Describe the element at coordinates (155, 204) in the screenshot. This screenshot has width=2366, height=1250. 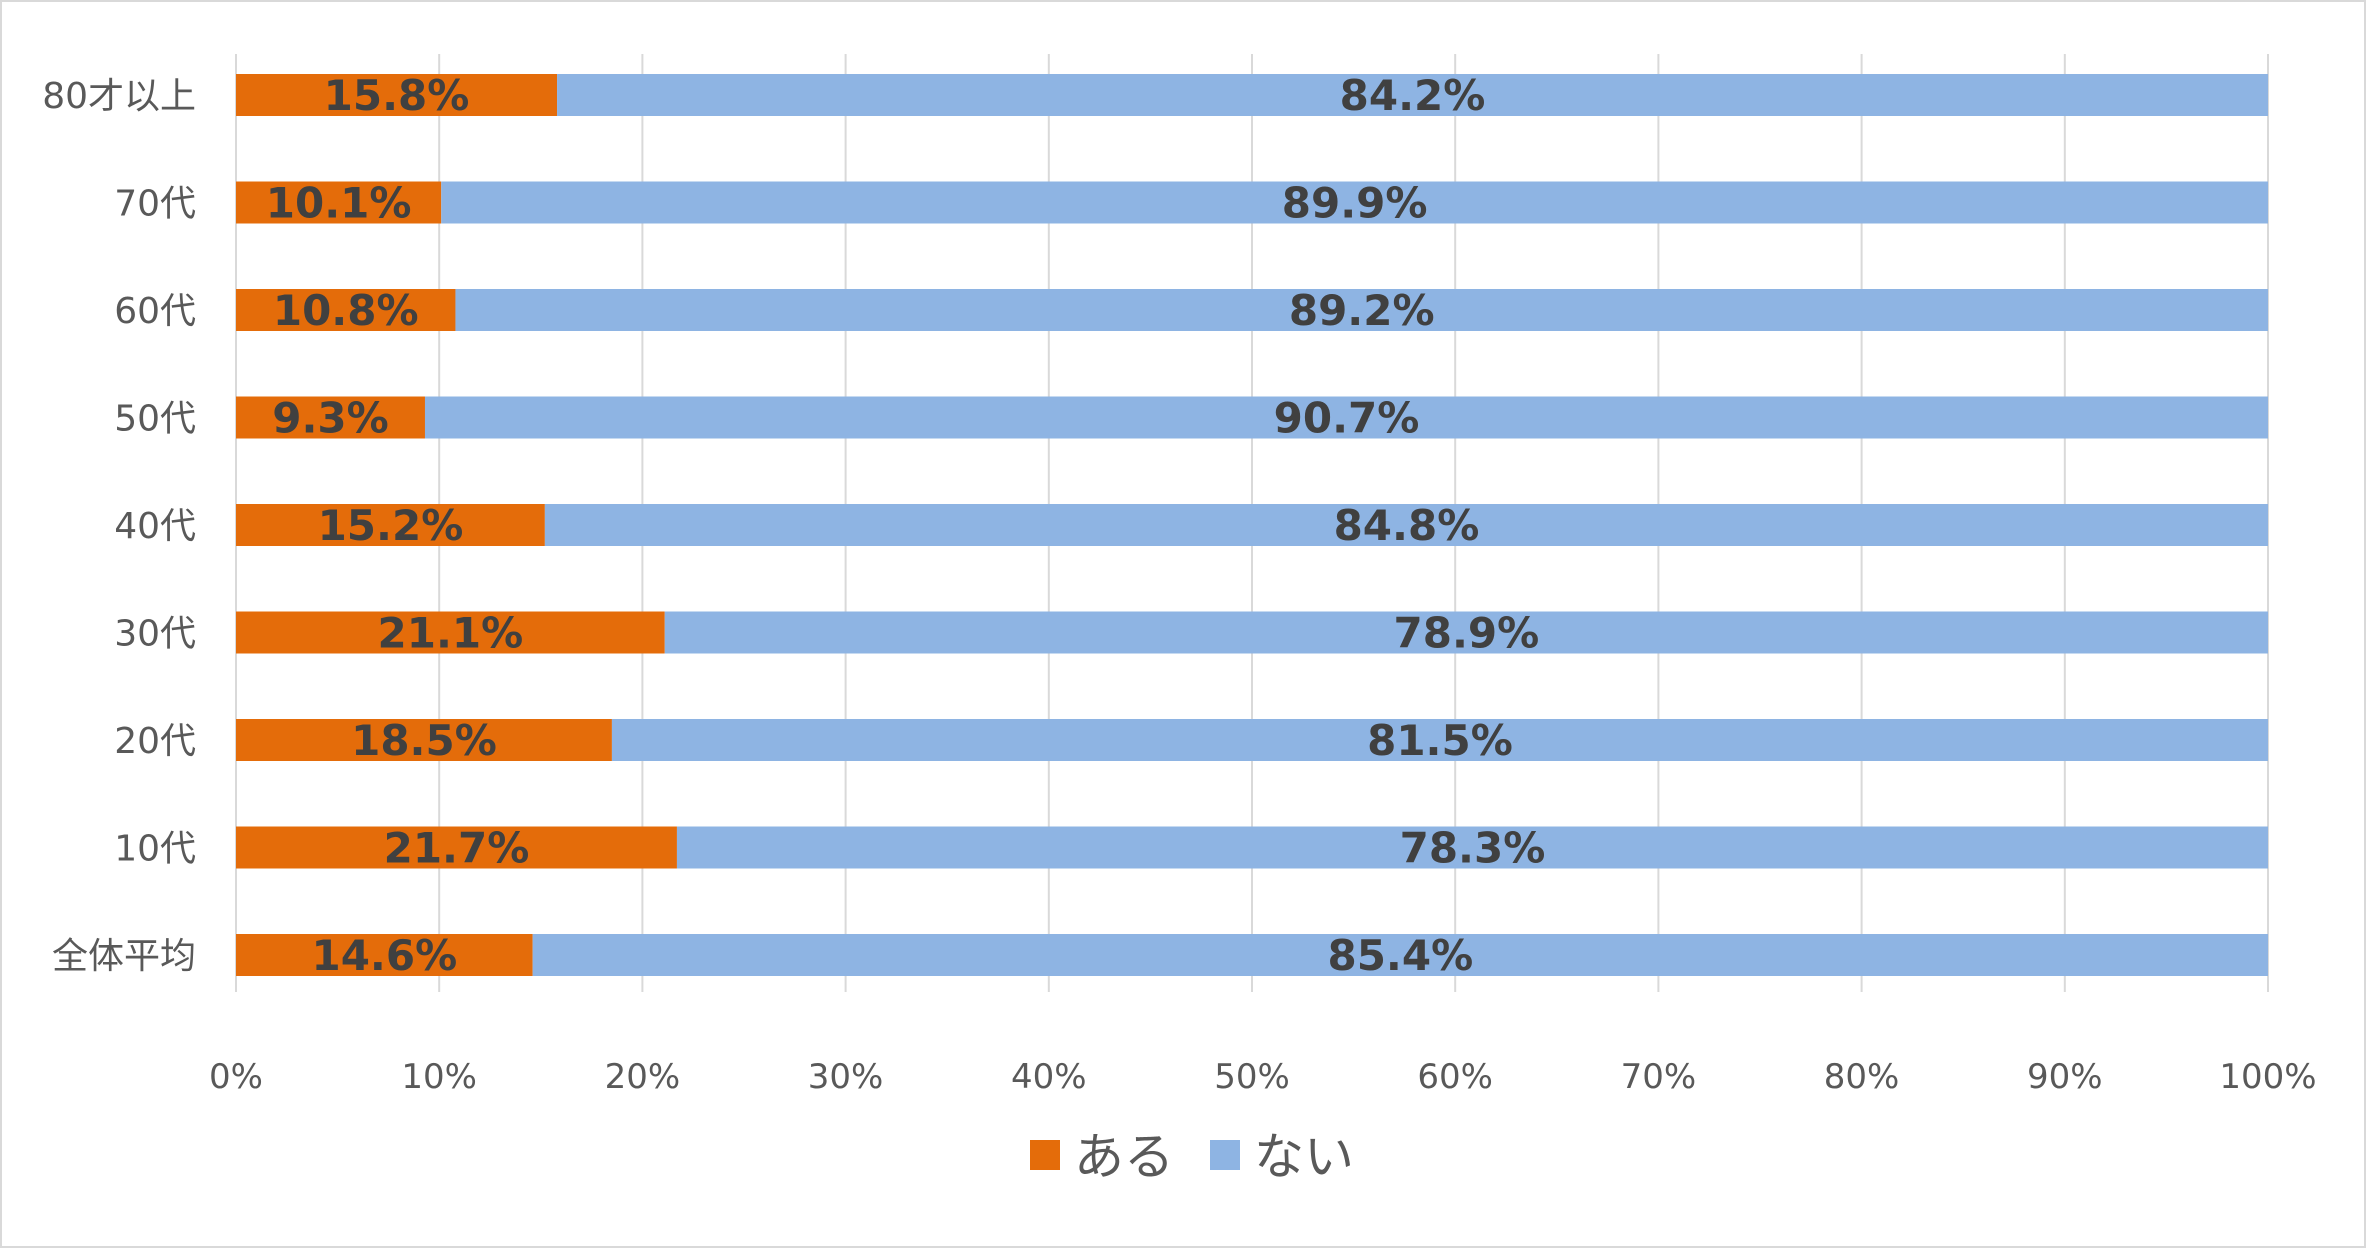
I see `category-label: 70代` at that location.